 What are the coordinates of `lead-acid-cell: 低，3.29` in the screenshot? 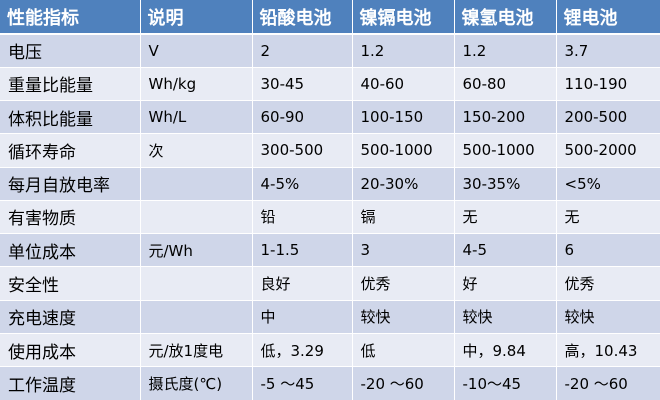 It's located at (302, 350).